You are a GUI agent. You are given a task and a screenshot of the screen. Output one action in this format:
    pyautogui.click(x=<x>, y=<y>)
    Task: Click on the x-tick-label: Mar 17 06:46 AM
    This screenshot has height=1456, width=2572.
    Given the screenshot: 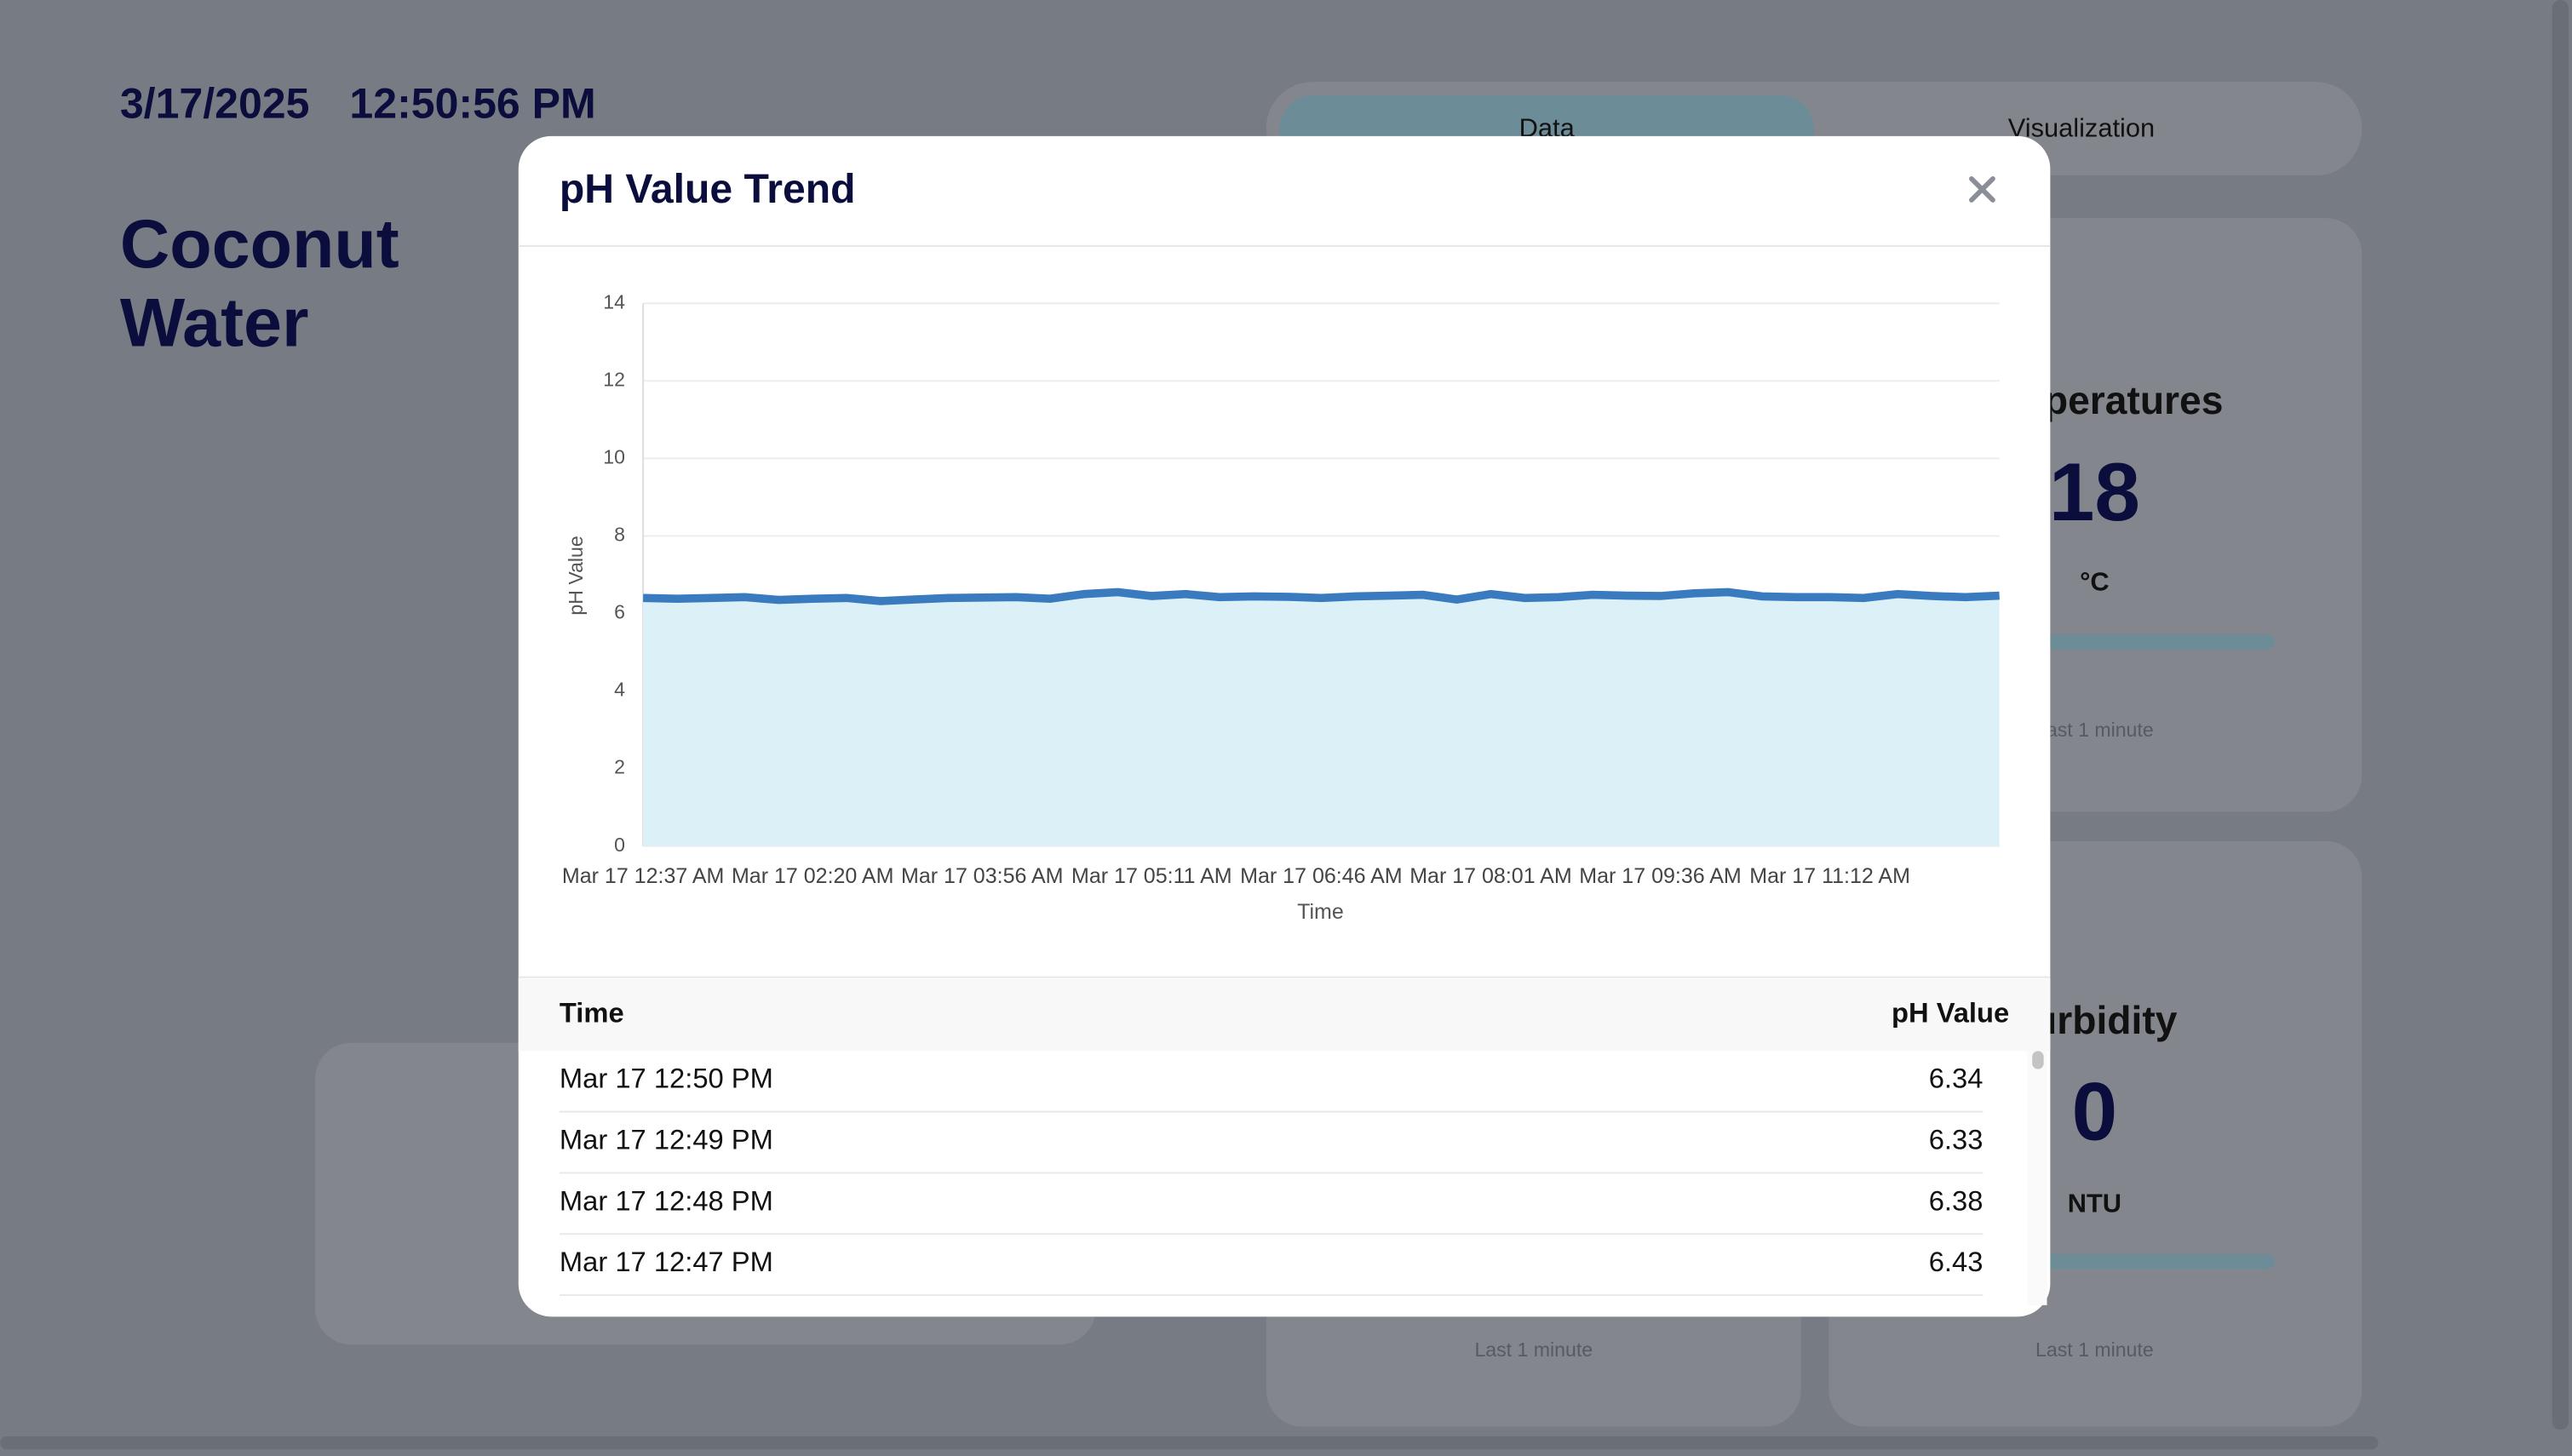 What is the action you would take?
    pyautogui.click(x=1321, y=876)
    